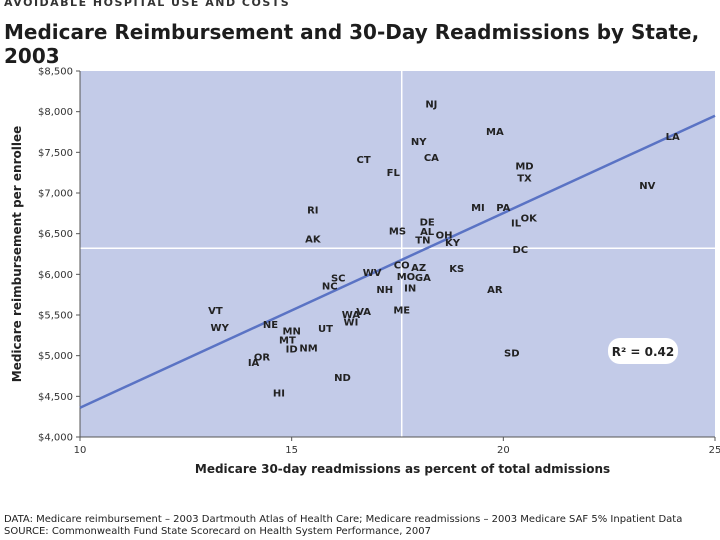 This screenshot has height=540, width=720. I want to click on data-point-label-nv: NV, so click(647, 186).